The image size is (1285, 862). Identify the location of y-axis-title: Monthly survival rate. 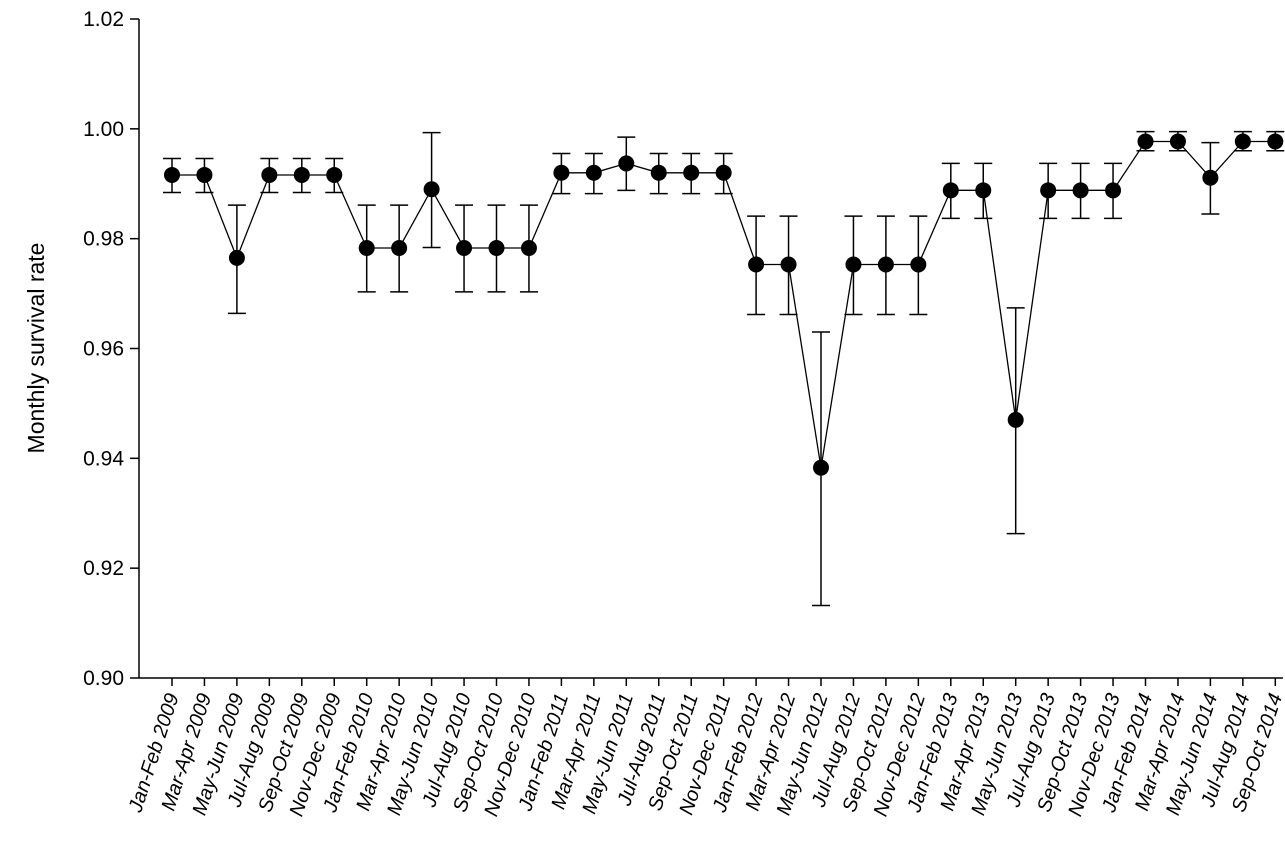
(36, 348).